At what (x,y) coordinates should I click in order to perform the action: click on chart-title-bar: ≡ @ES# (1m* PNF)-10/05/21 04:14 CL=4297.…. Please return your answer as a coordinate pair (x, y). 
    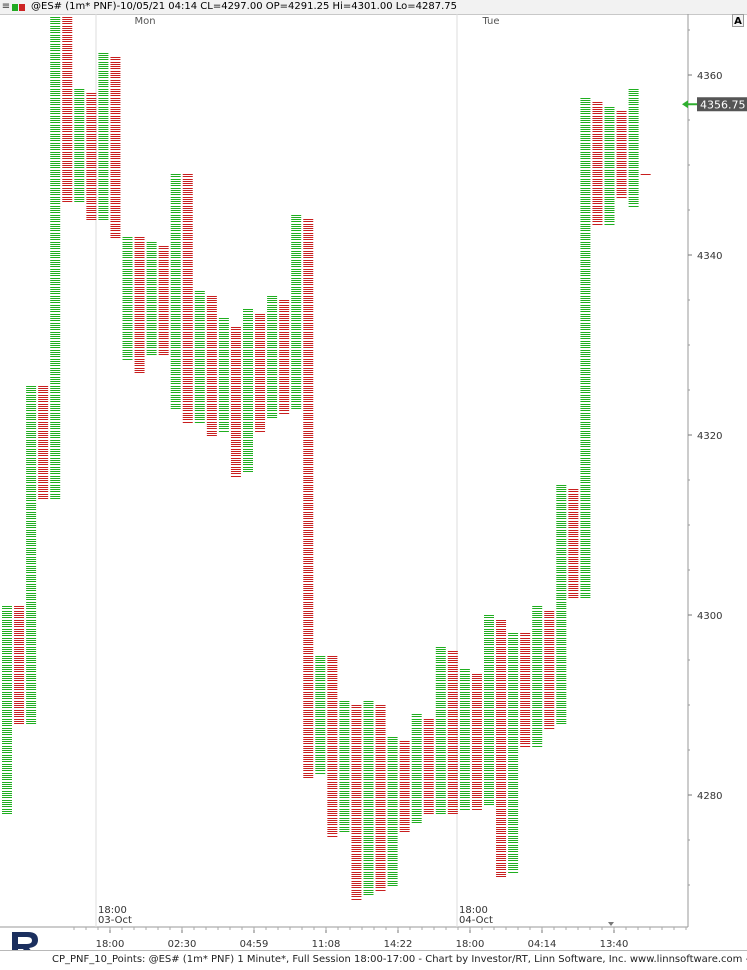
    Looking at the image, I should click on (373, 7).